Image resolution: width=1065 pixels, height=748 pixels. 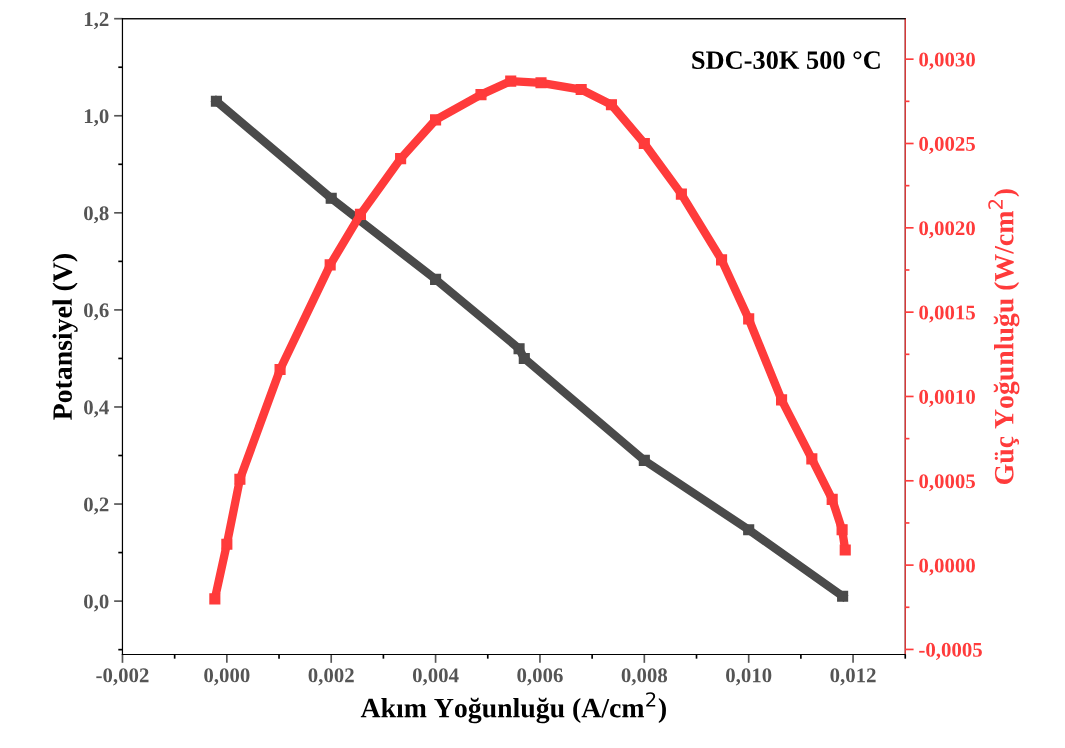 I want to click on y2-tick-label: -0,0005, so click(x=950, y=651).